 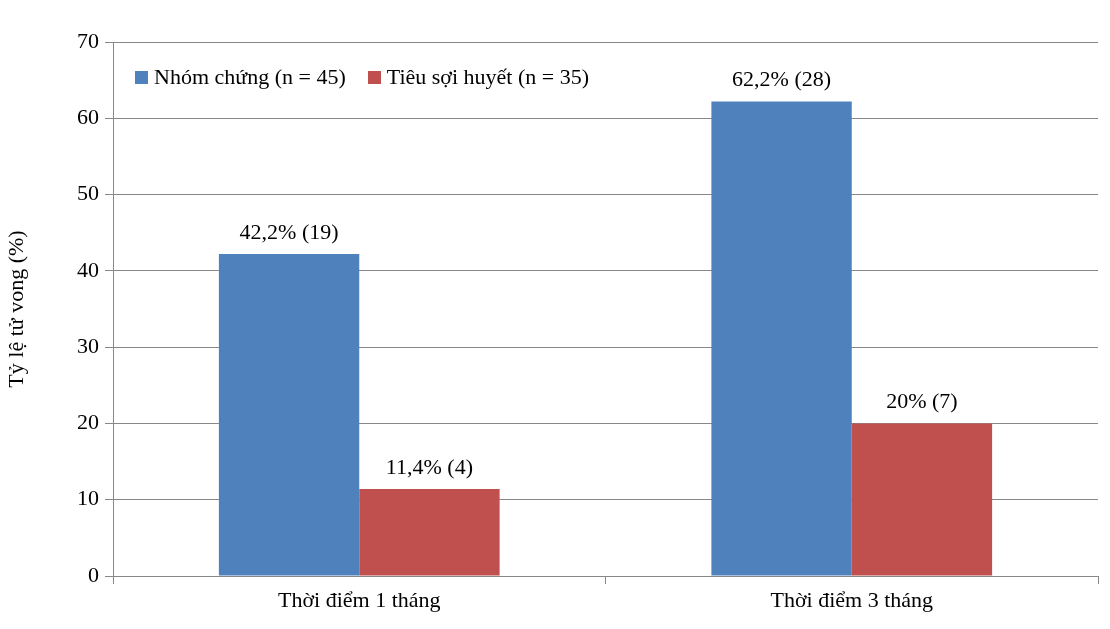 I want to click on y-tick-label: 40, so click(x=88, y=269).